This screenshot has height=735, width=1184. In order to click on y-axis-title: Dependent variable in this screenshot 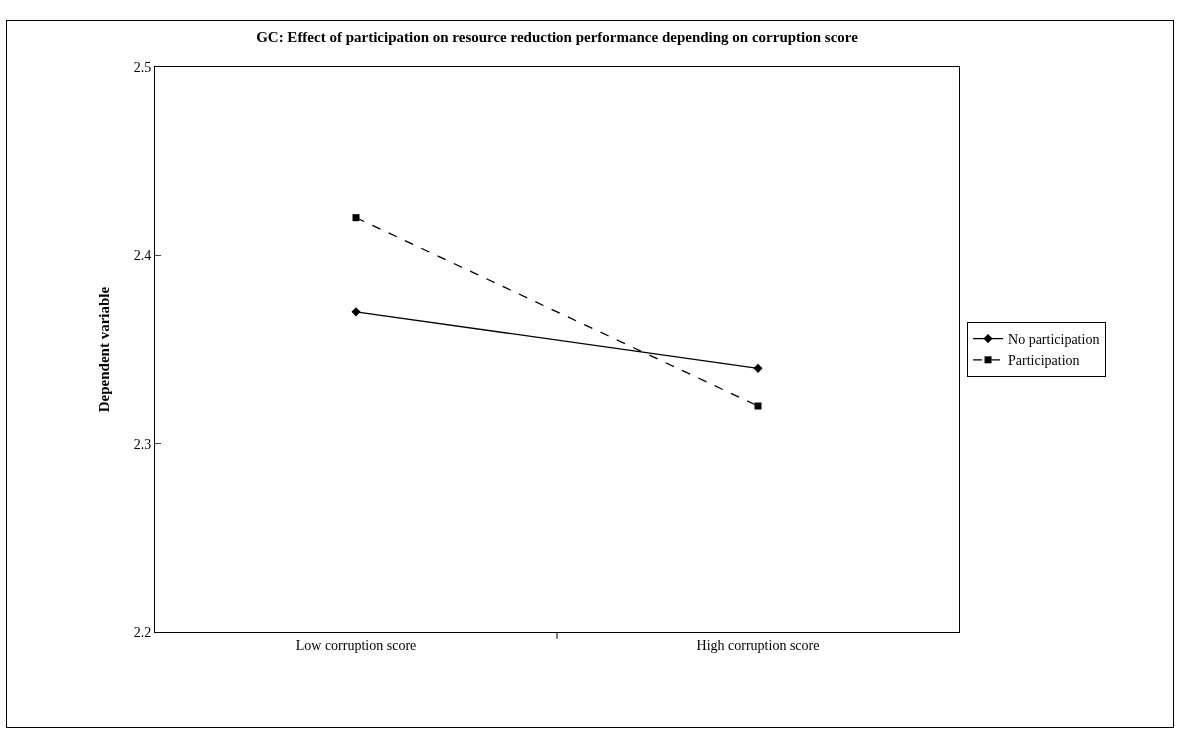, I will do `click(103, 349)`.